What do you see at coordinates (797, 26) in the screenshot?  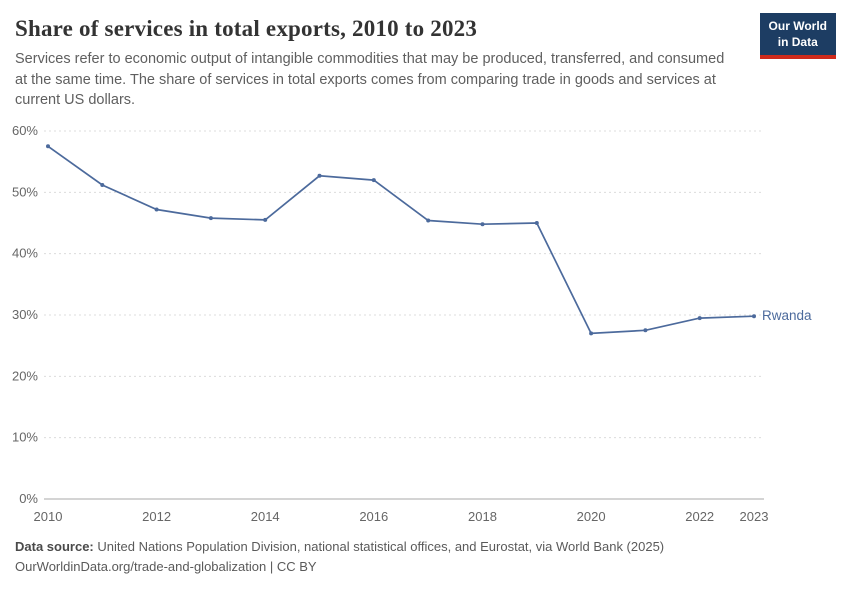 I see `logo-line-1: Our World` at bounding box center [797, 26].